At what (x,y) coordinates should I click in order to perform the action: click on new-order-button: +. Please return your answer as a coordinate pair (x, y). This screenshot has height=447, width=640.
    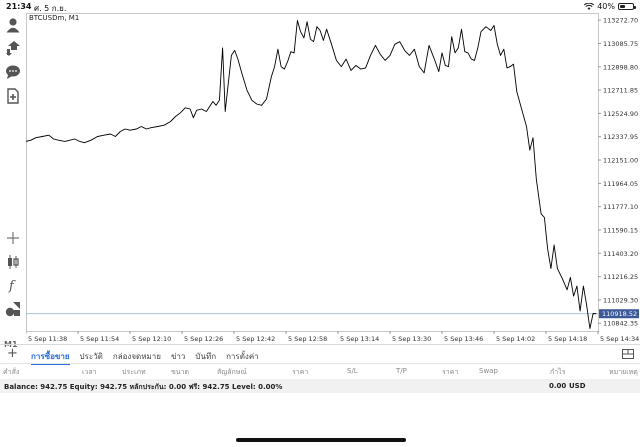
    Looking at the image, I should click on (12, 353).